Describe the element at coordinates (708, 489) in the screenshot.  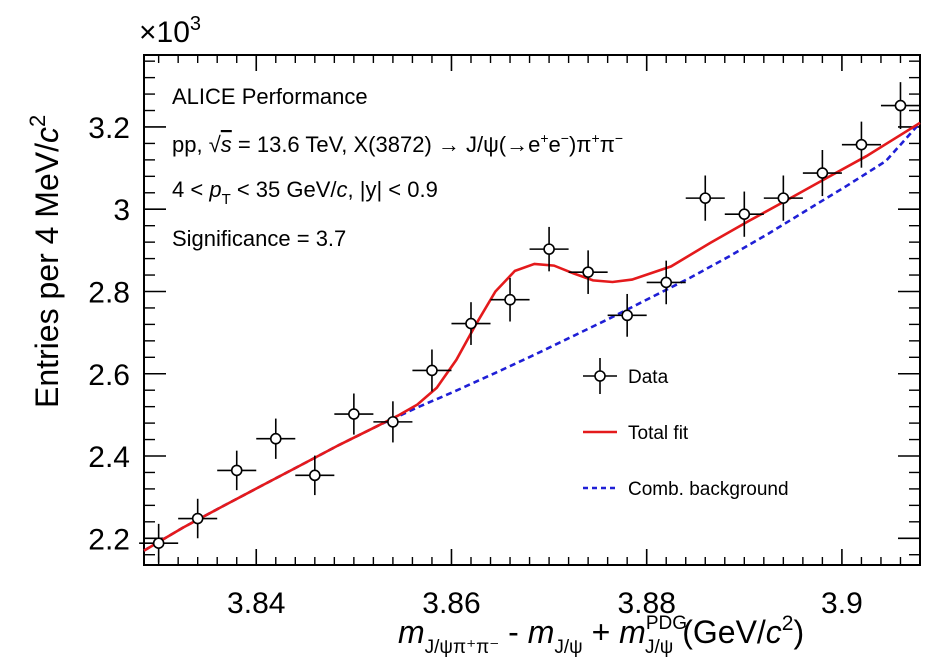
I see `legend-label-background: Comb. background` at that location.